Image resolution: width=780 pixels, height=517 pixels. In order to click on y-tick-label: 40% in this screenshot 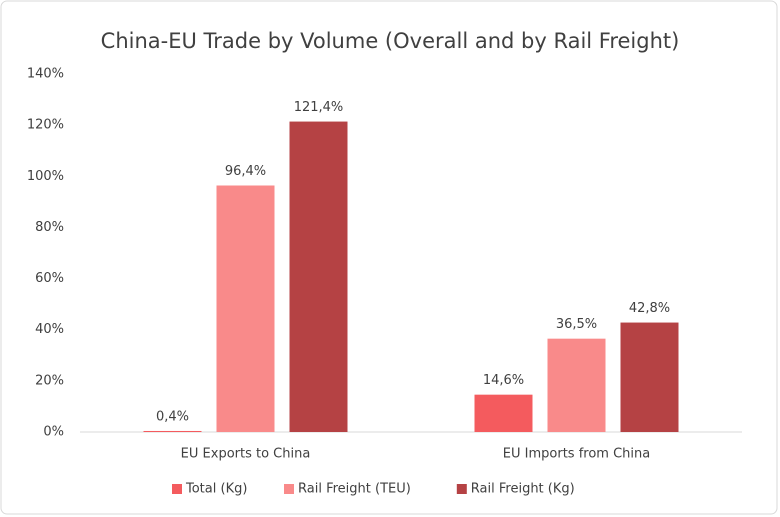, I will do `click(49, 329)`.